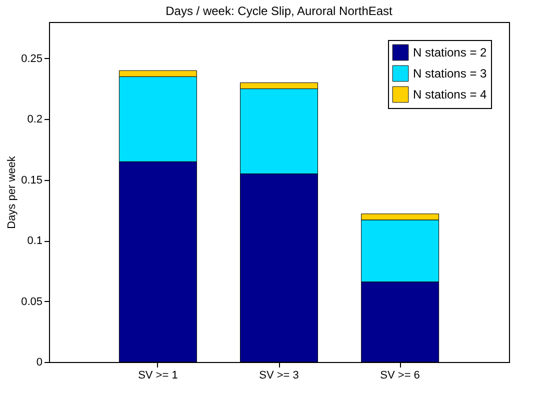 The height and width of the screenshot is (419, 533). What do you see at coordinates (31, 58) in the screenshot?
I see `y-tick-label: 0.25` at bounding box center [31, 58].